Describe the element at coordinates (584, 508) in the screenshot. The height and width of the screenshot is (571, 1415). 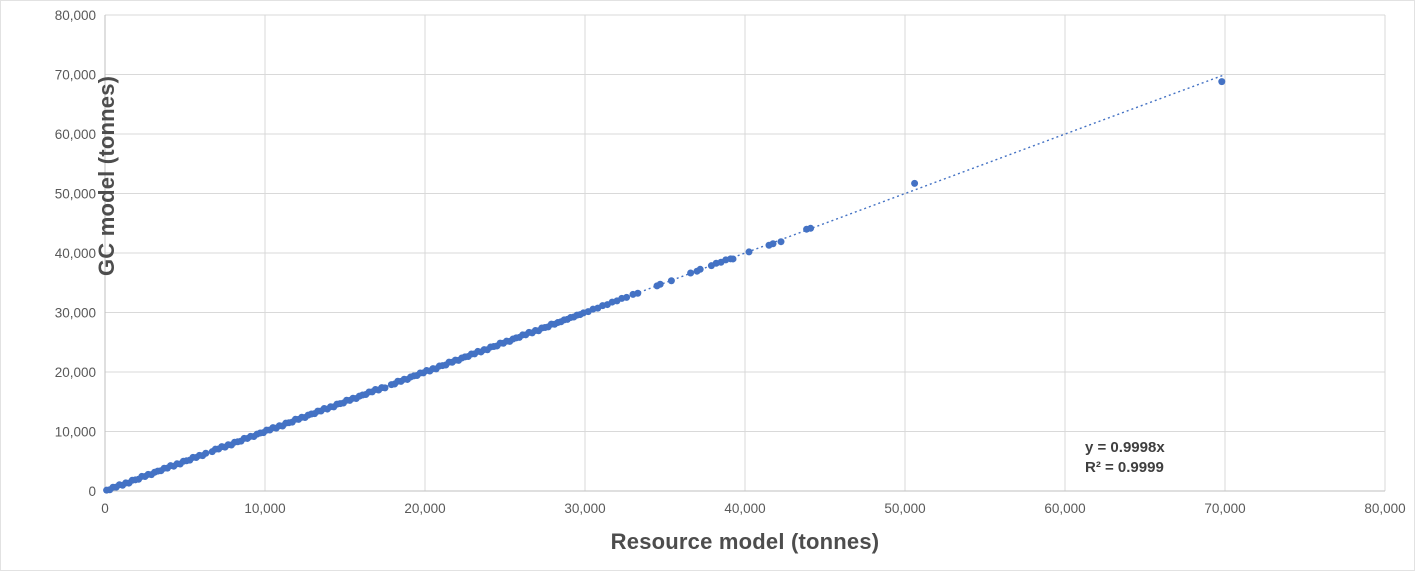
I see `x-tick-label: 30,000` at that location.